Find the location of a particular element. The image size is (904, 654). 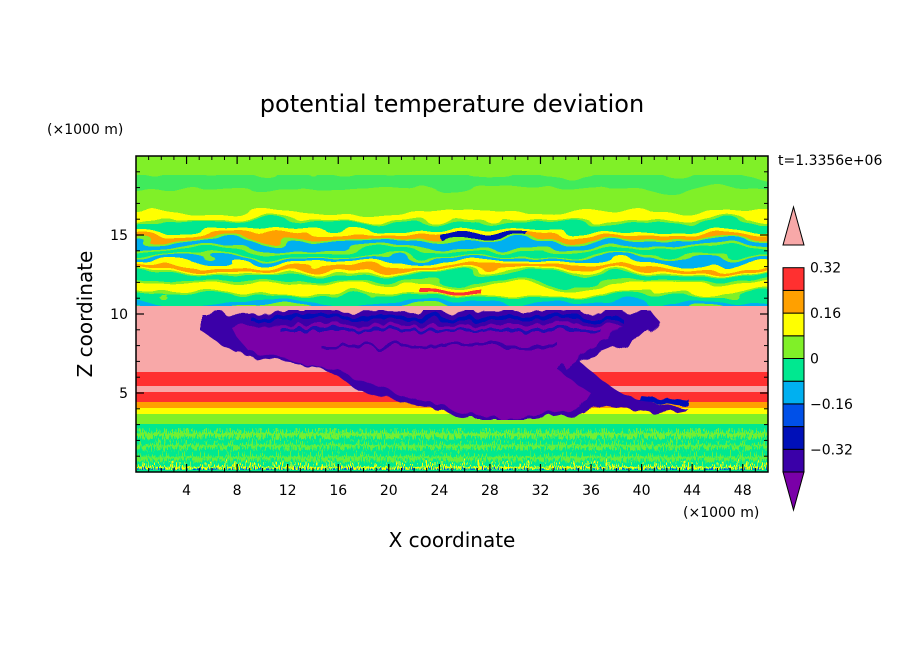

x-tick-label: 28 is located at coordinates (490, 491).